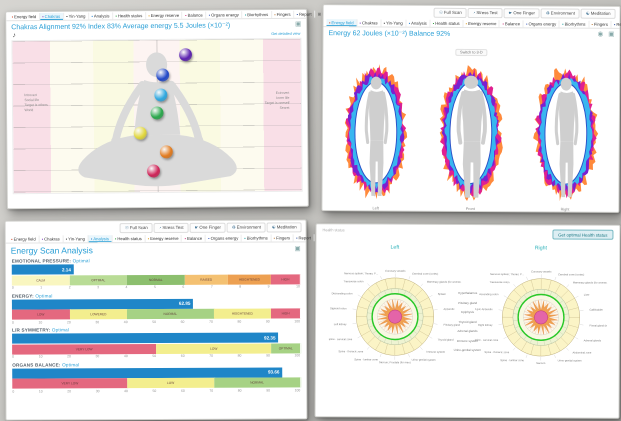 This screenshot has width=621, height=421. I want to click on scale-segment: OPTIMAL, so click(286, 347).